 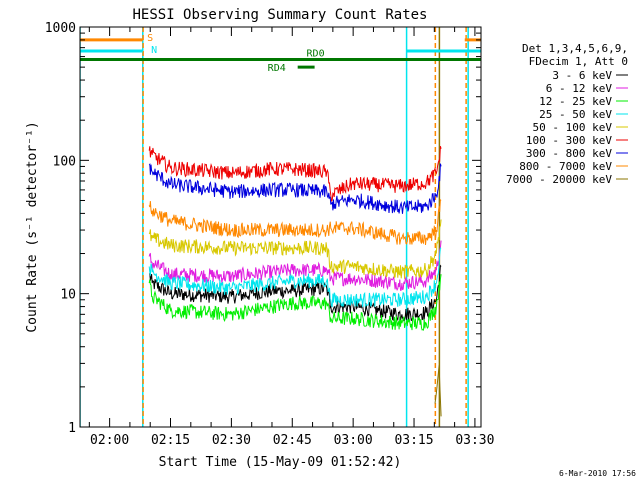 I want to click on series-line-800-7000-kev, so click(x=295, y=222).